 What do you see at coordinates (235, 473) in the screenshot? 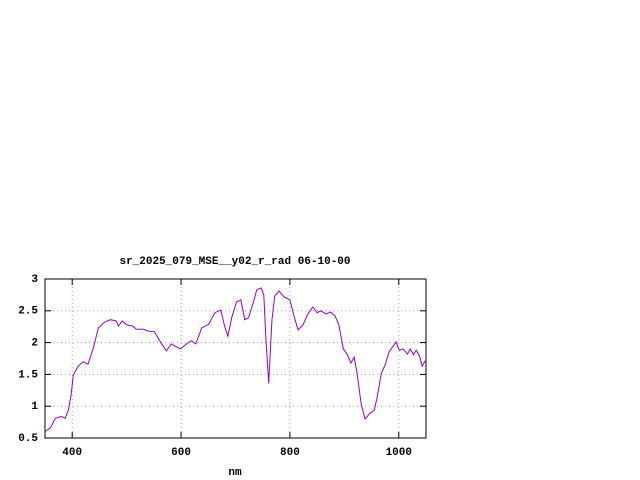
I see `x-axis-label: nm` at bounding box center [235, 473].